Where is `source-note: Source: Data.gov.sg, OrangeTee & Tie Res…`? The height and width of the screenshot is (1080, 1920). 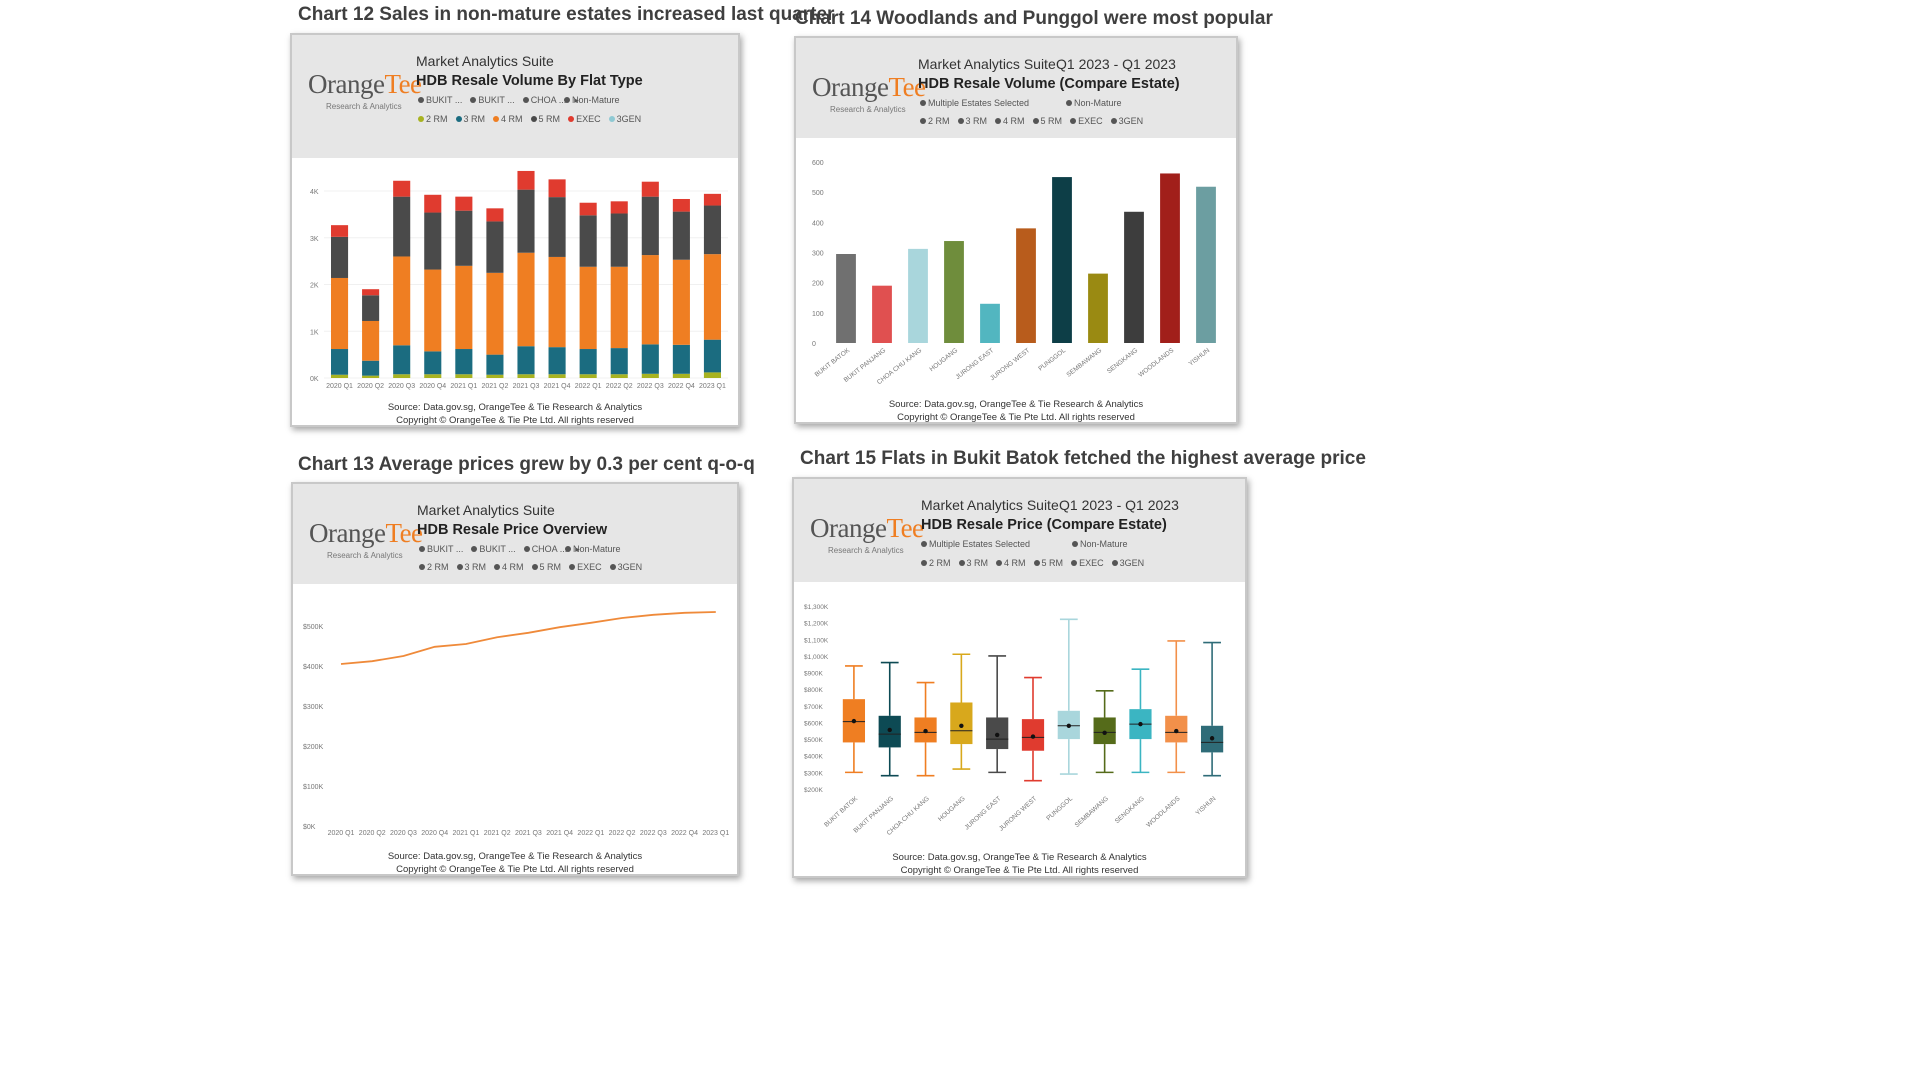 source-note: Source: Data.gov.sg, OrangeTee & Tie Res… is located at coordinates (515, 414).